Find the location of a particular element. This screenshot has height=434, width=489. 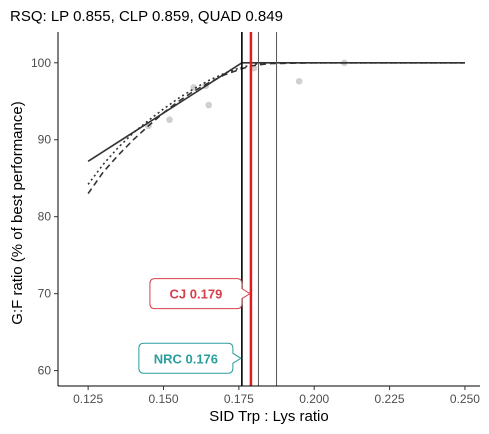

chart-title: RSQ: LP 0.855, CLP 0.859, QUAD 0.849 is located at coordinates (146, 16).